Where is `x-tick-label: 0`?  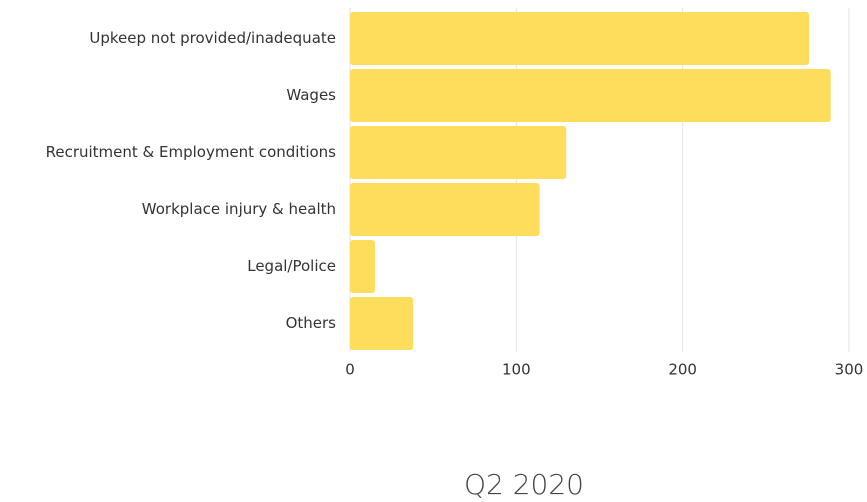 x-tick-label: 0 is located at coordinates (350, 370).